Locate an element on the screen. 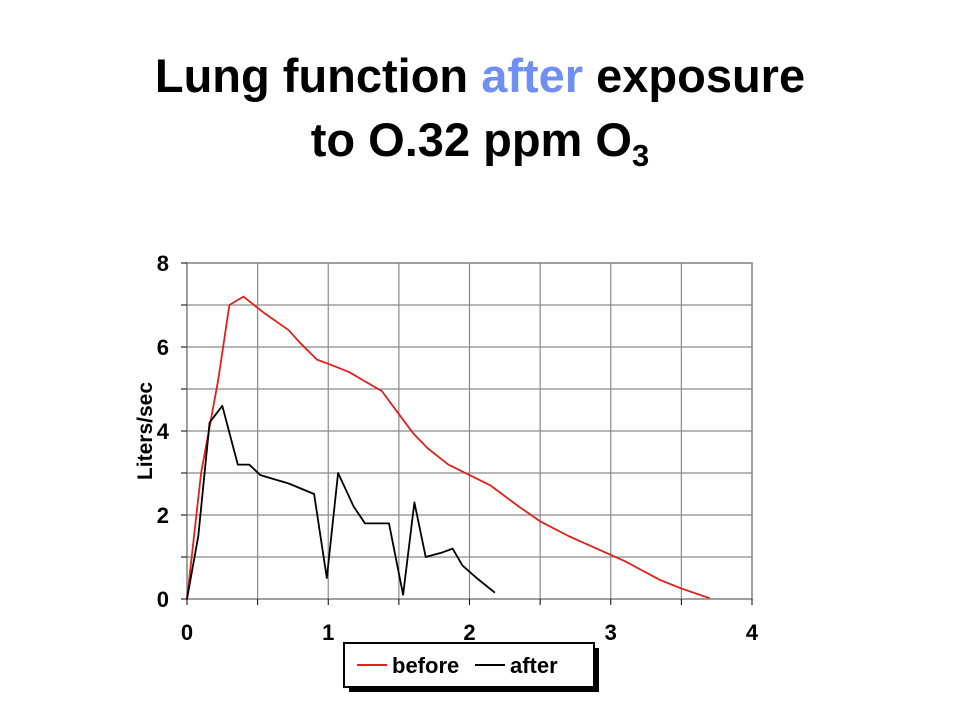 The height and width of the screenshot is (720, 960). y-tick-label: 4 is located at coordinates (163, 431).